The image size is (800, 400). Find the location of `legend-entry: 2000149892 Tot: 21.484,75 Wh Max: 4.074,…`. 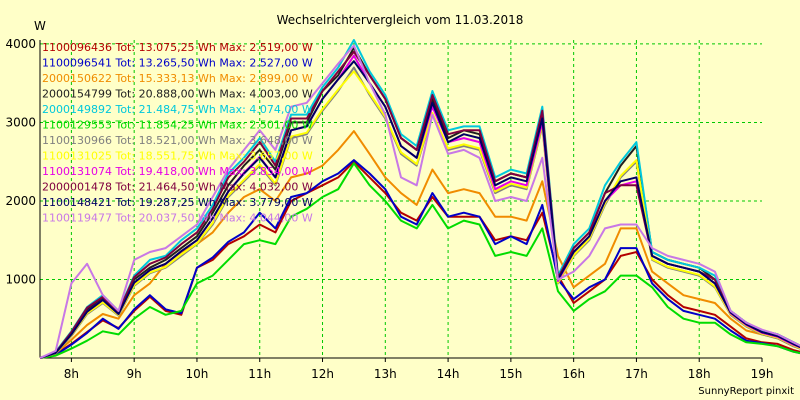

legend-entry: 2000149892 Tot: 21.484,75 Wh Max: 4.074,… is located at coordinates (177, 109).